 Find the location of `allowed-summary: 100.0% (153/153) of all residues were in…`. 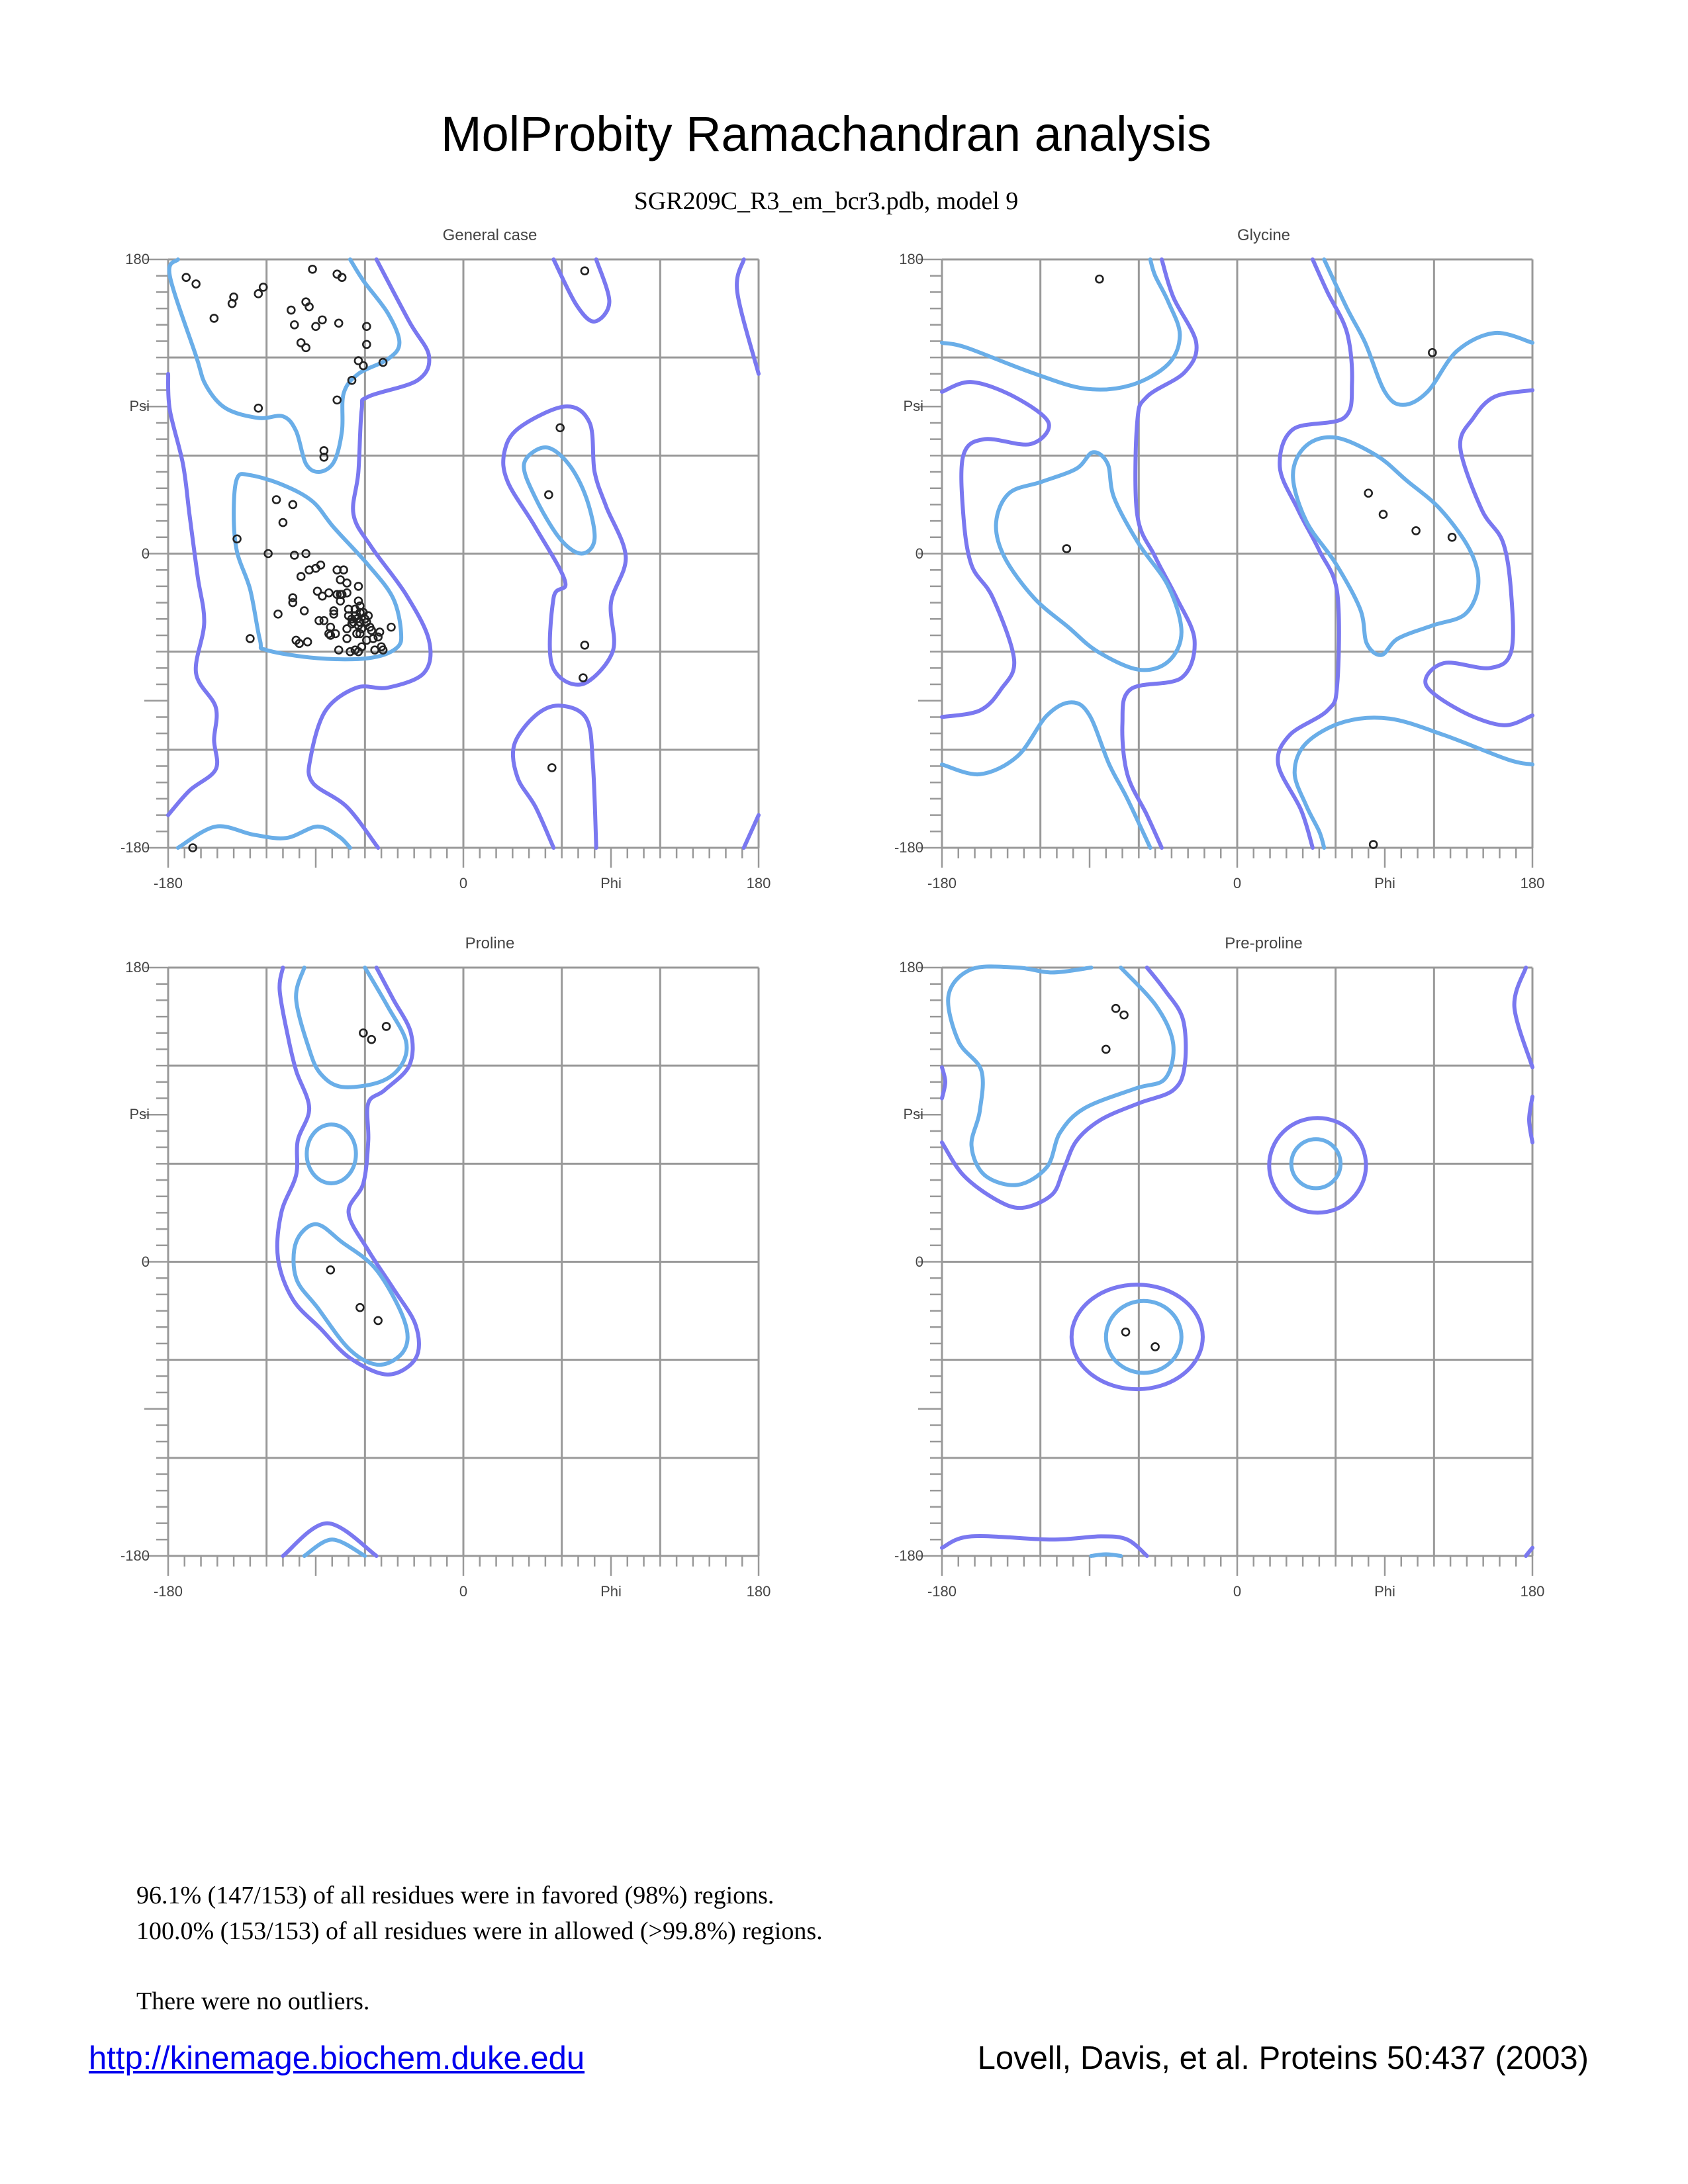

allowed-summary: 100.0% (153/153) of all residues were in… is located at coordinates (479, 1931).